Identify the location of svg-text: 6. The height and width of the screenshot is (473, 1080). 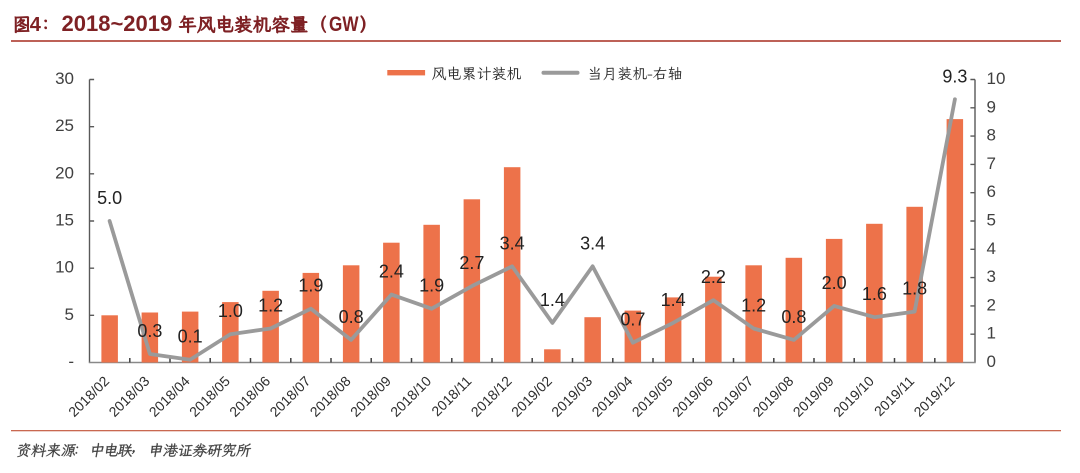
(991, 191).